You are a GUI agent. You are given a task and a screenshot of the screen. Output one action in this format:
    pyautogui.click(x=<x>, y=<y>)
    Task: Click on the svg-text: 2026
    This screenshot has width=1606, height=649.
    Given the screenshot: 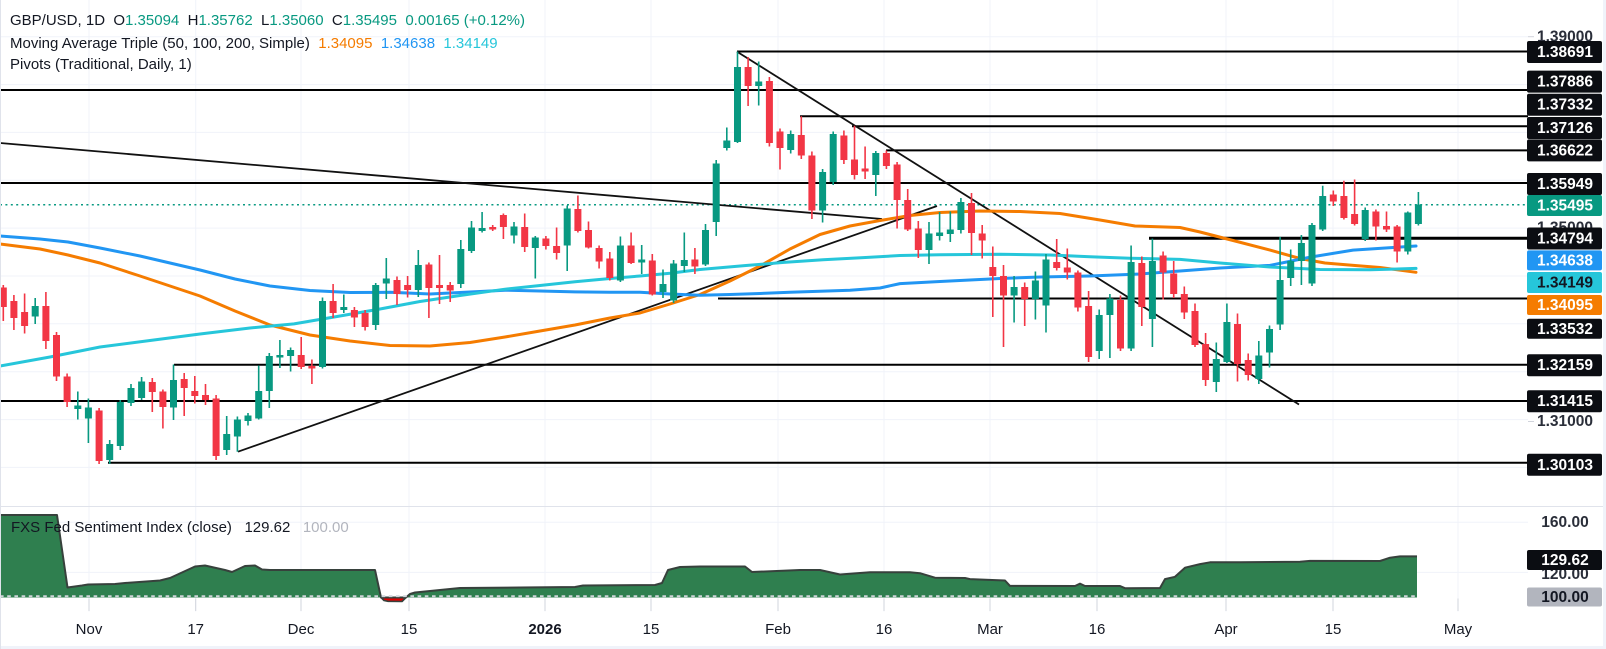 What is the action you would take?
    pyautogui.click(x=544, y=629)
    